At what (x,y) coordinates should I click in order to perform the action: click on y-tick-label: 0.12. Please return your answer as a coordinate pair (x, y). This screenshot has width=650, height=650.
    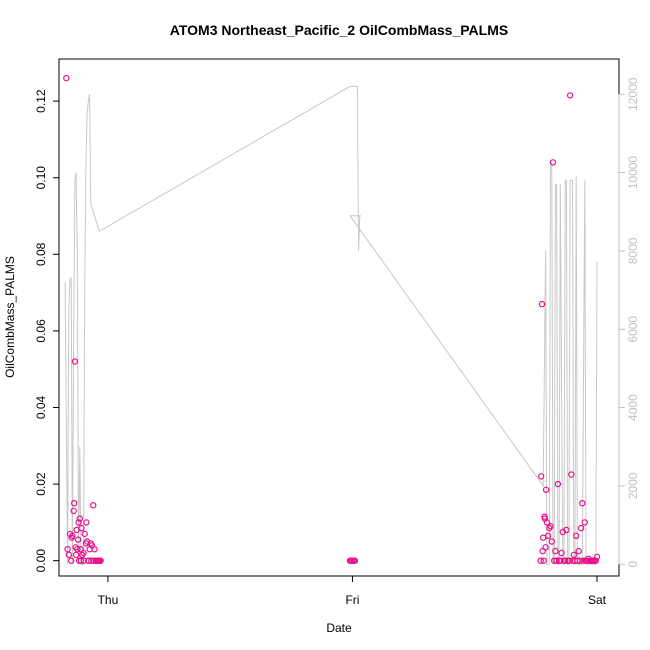
    Looking at the image, I should click on (41, 101).